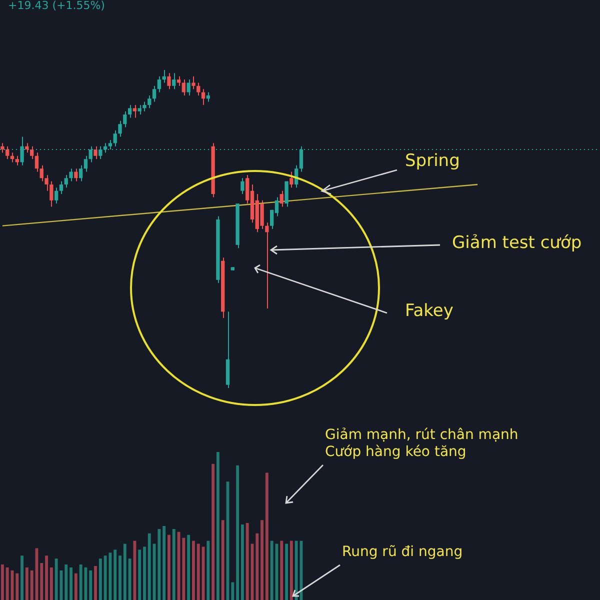  Describe the element at coordinates (402, 552) in the screenshot. I see `annotation: Rung rũ đi ngang` at that location.